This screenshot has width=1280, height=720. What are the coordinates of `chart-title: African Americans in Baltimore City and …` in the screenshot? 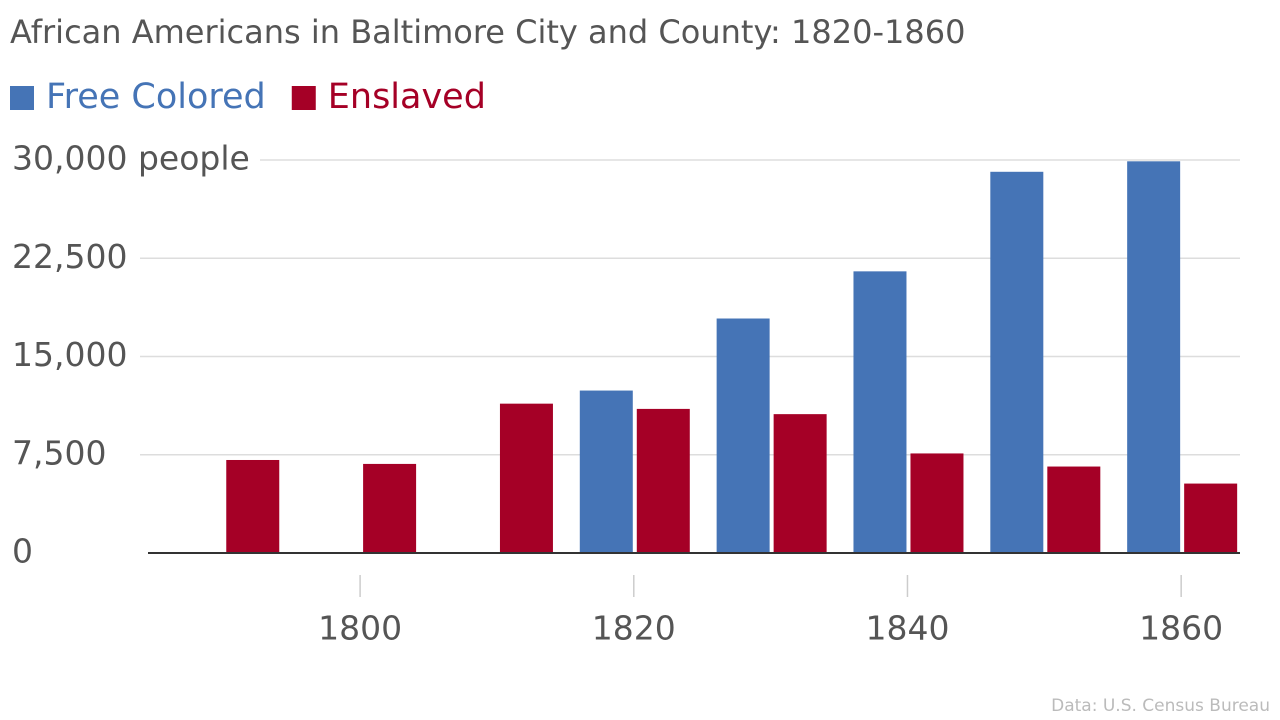 It's located at (487, 32).